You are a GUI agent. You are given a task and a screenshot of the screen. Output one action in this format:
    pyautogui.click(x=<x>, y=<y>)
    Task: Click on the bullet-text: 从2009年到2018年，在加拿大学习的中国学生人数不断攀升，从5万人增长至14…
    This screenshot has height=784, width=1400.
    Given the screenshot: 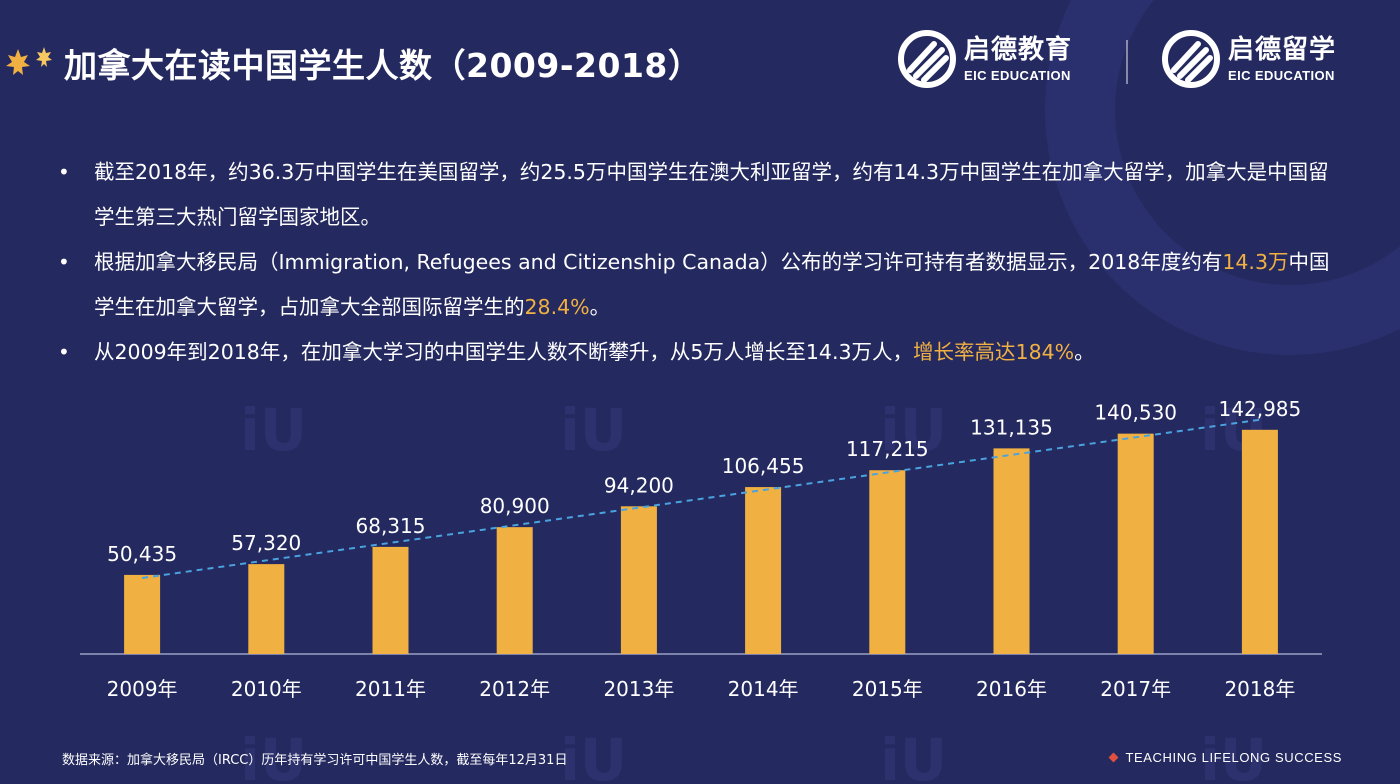 What is the action you would take?
    pyautogui.click(x=504, y=352)
    